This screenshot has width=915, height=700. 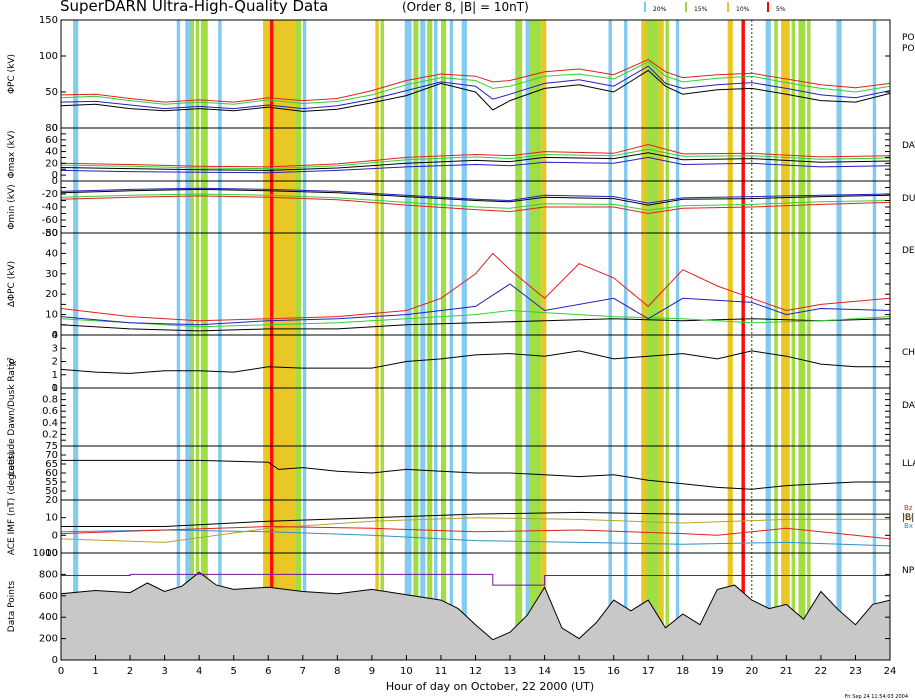 I want to click on y-tick-label: 100, so click(x=48, y=56).